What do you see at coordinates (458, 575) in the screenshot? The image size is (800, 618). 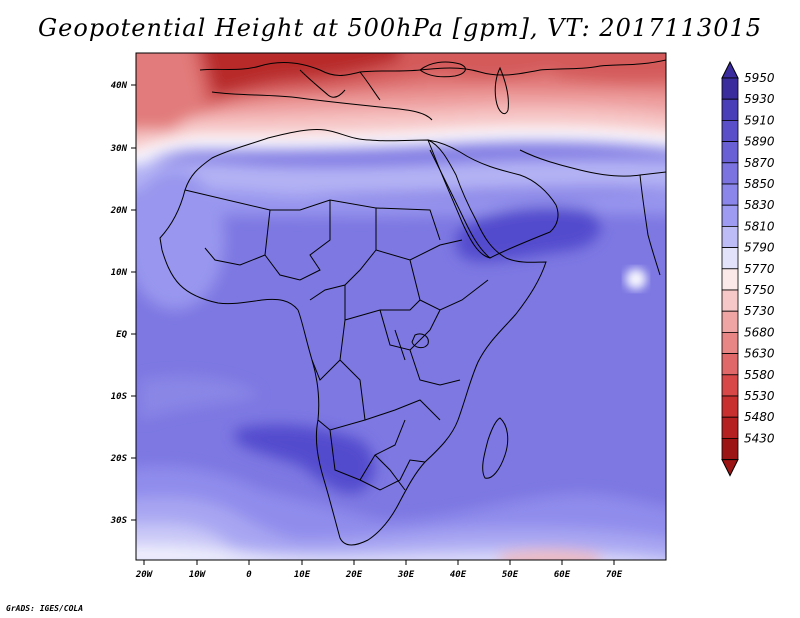 I see `x-tick-label: 40E` at bounding box center [458, 575].